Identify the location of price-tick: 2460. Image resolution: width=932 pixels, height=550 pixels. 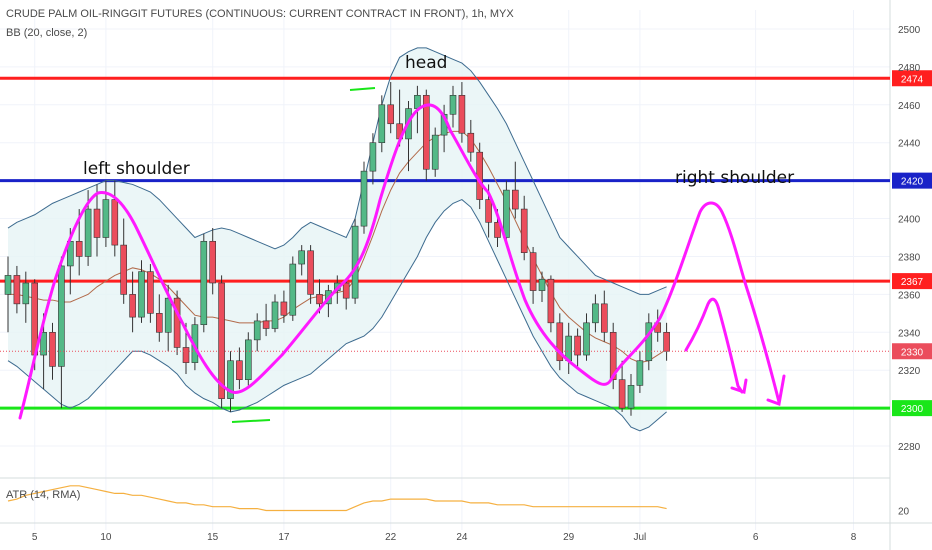
(909, 106).